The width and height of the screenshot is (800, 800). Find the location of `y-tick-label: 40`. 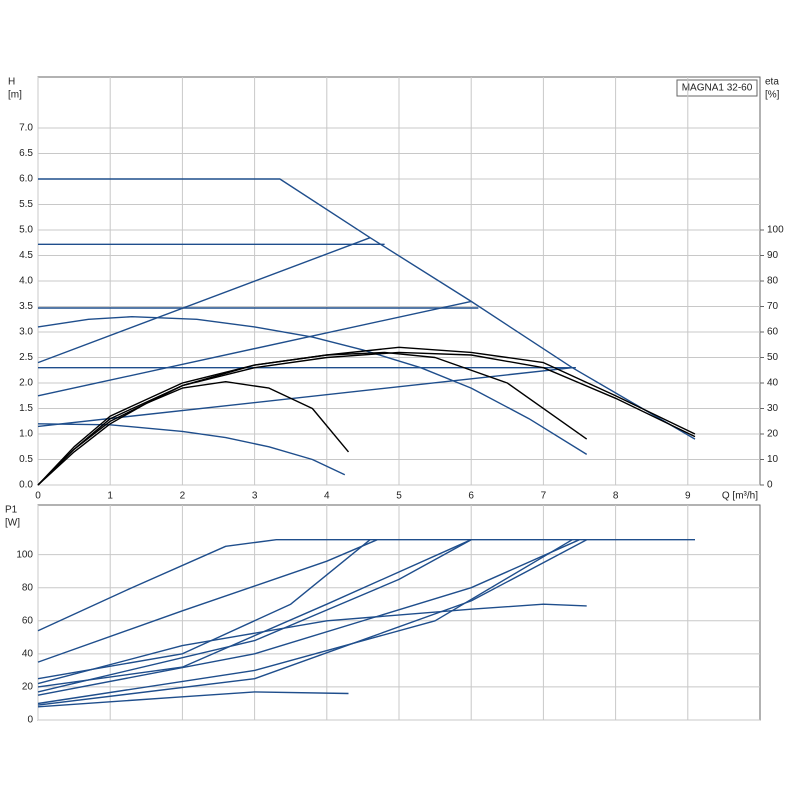

y-tick-label: 40 is located at coordinates (28, 653).